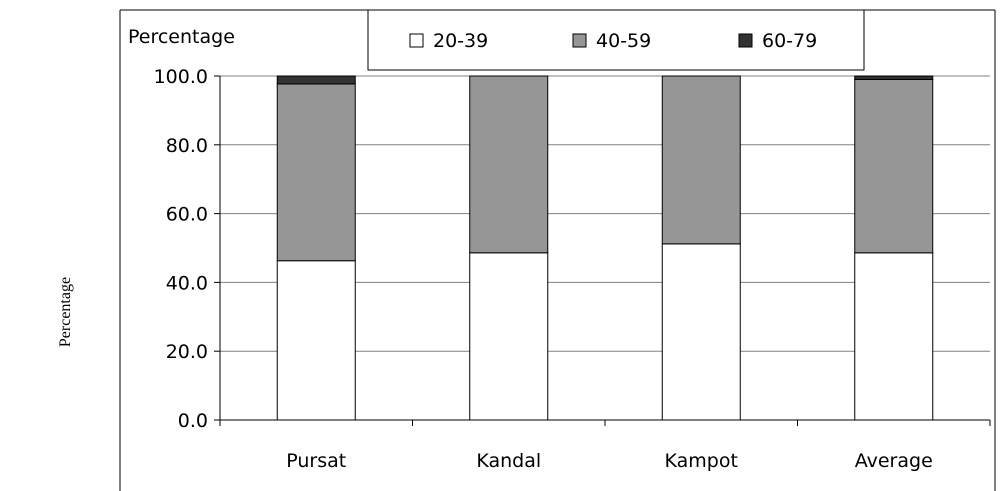 This screenshot has width=1000, height=491. What do you see at coordinates (193, 421) in the screenshot?
I see `y-tick-label: 0.0` at bounding box center [193, 421].